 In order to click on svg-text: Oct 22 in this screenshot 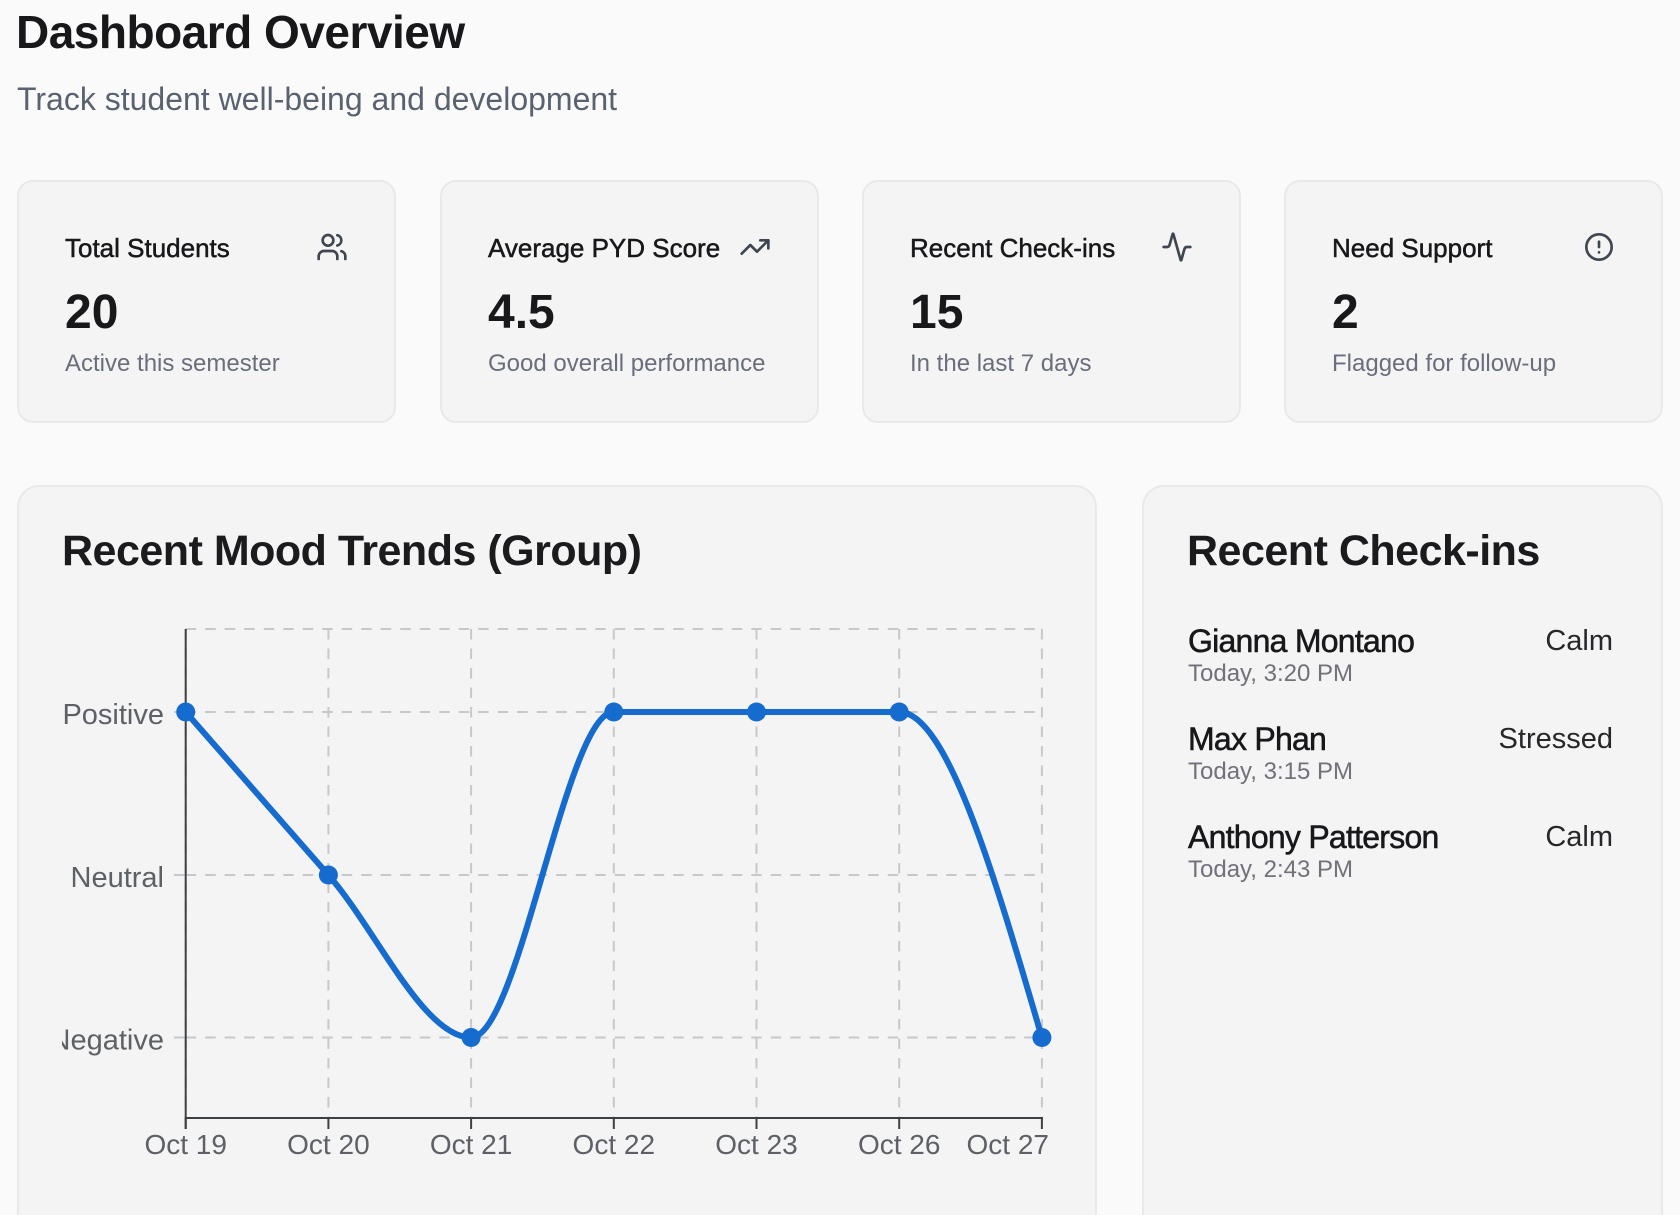, I will do `click(614, 1144)`.